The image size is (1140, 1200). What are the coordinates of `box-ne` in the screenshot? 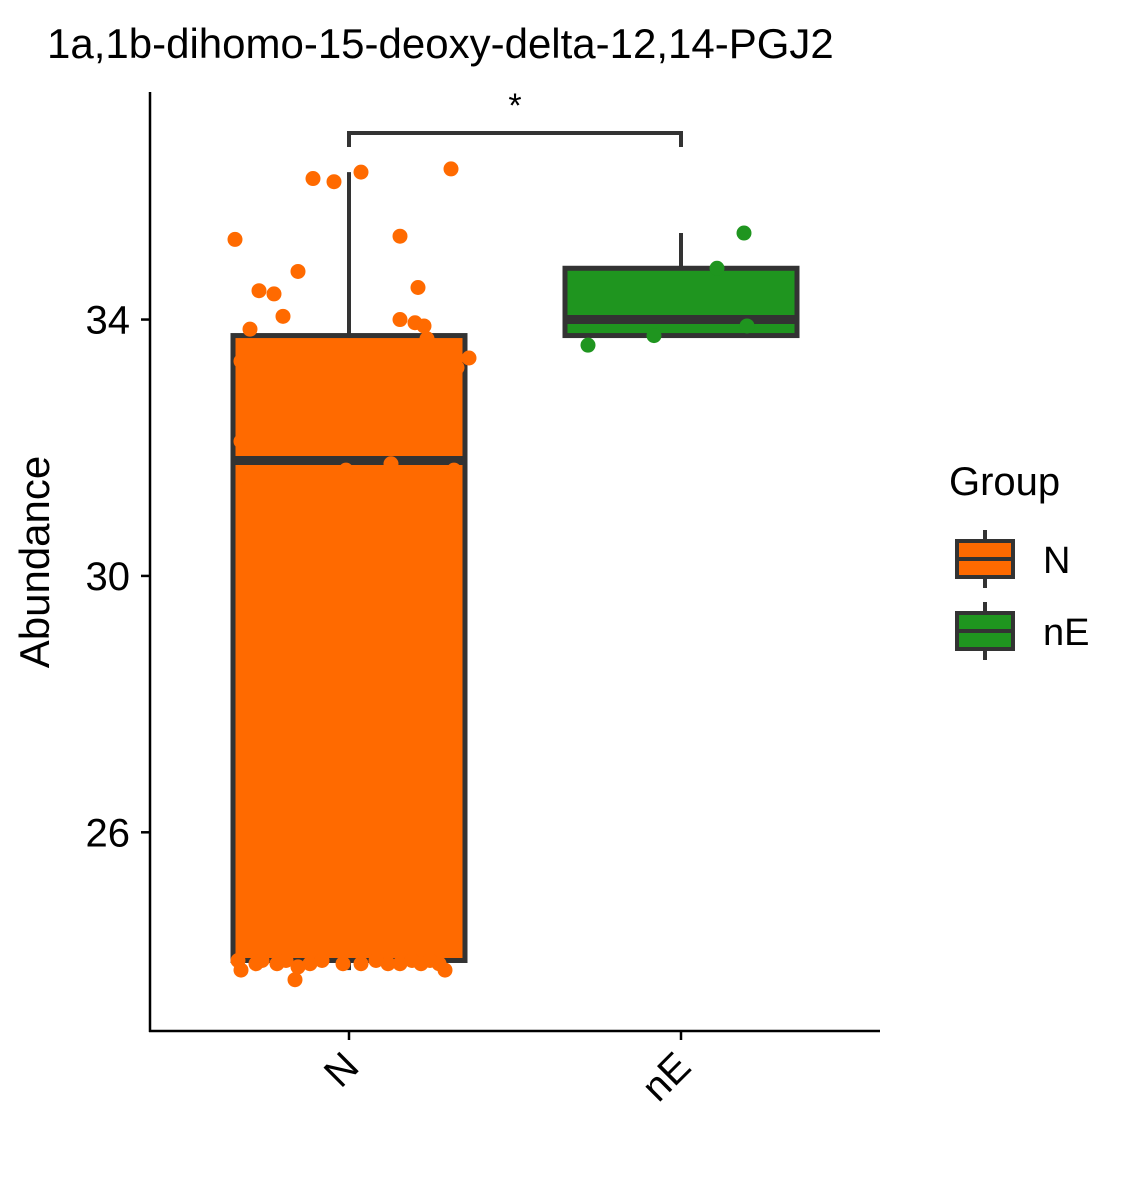 It's located at (681, 286).